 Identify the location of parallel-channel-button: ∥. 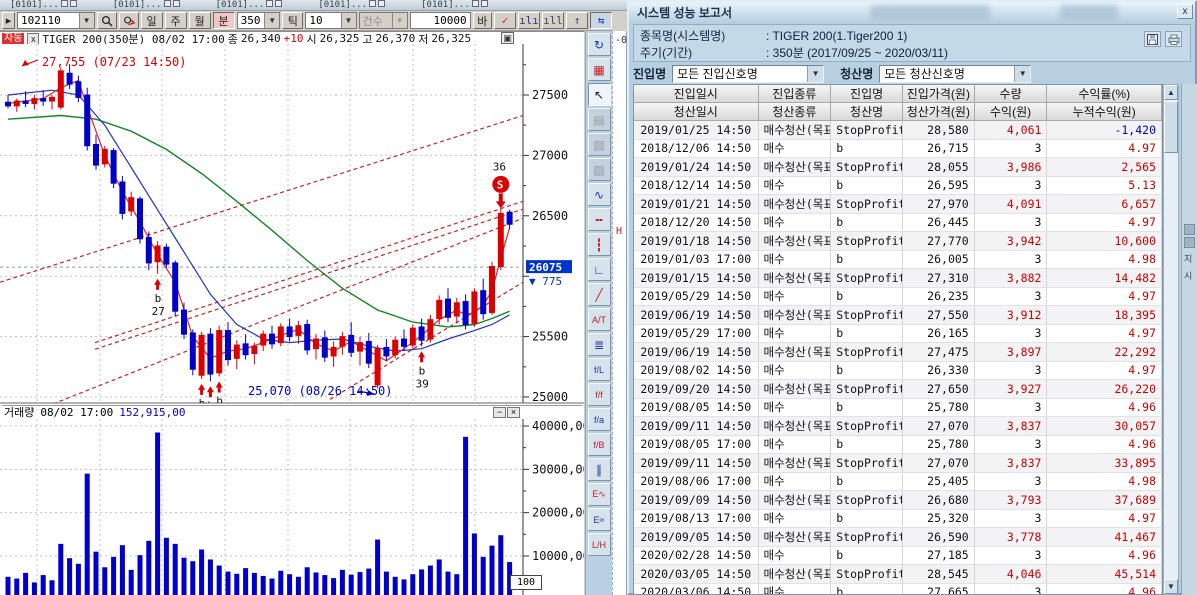
(599, 469).